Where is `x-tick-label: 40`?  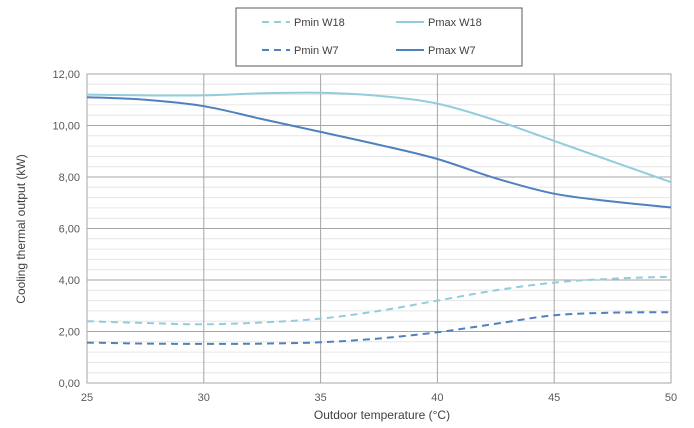
x-tick-label: 40 is located at coordinates (437, 398).